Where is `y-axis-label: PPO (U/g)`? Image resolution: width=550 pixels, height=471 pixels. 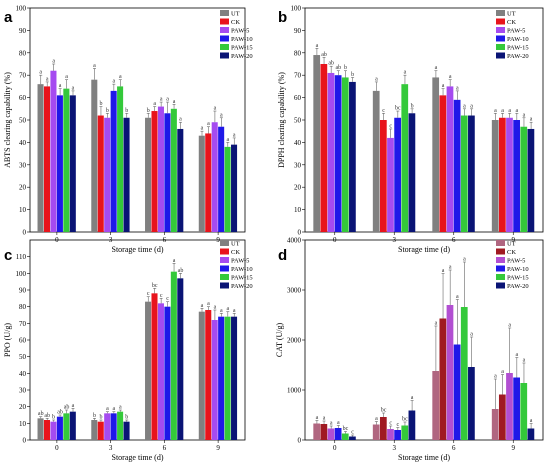
y-axis-label: PPO (U/g) is located at coordinates (7, 340).